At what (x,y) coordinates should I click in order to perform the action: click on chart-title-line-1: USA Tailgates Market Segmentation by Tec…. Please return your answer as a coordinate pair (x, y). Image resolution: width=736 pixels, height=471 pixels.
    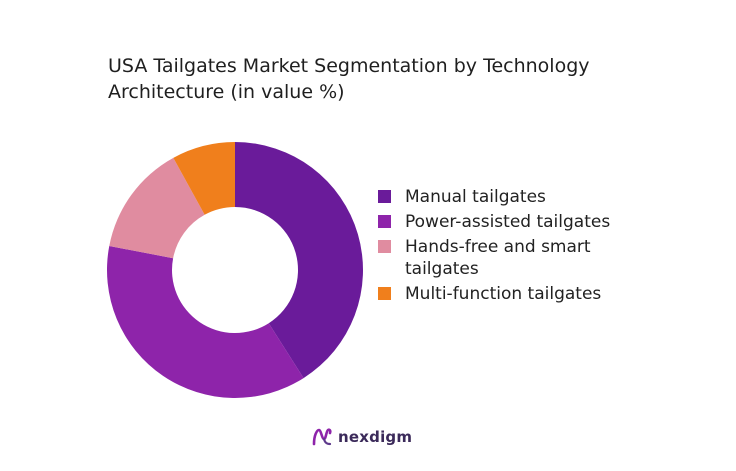
    Looking at the image, I should click on (349, 66).